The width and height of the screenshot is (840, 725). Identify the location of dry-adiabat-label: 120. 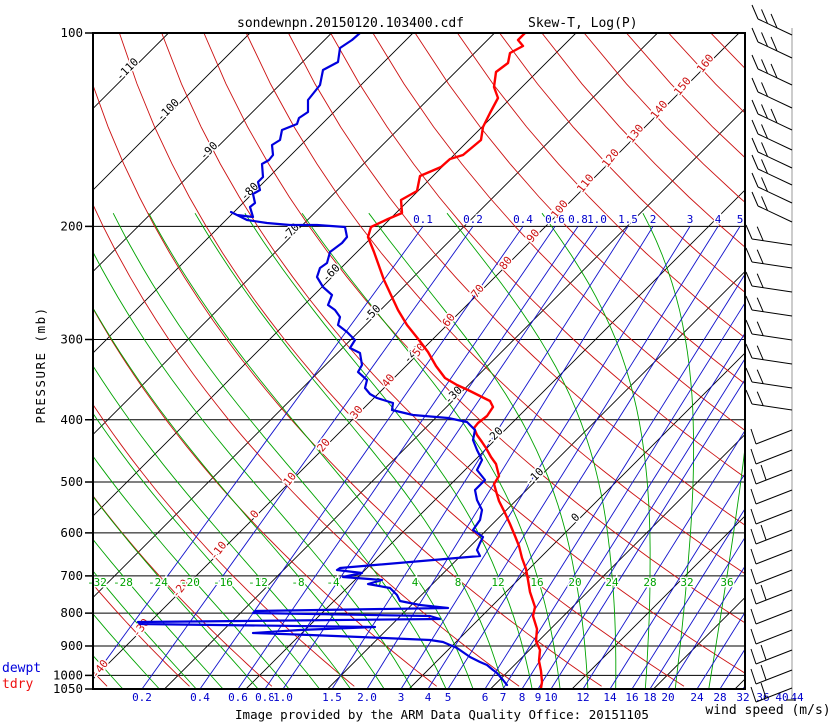
(610, 158).